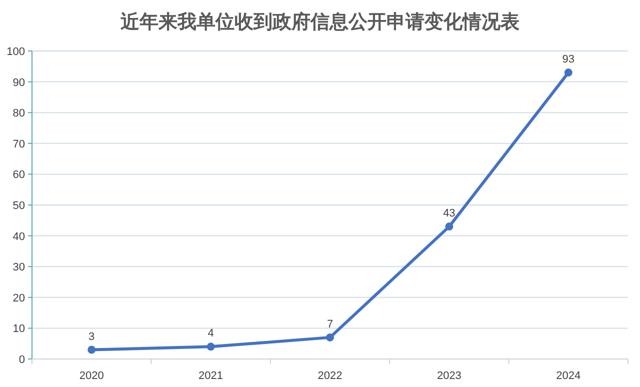 Image resolution: width=640 pixels, height=387 pixels. What do you see at coordinates (18, 114) in the screenshot?
I see `y-tick-label: 80` at bounding box center [18, 114].